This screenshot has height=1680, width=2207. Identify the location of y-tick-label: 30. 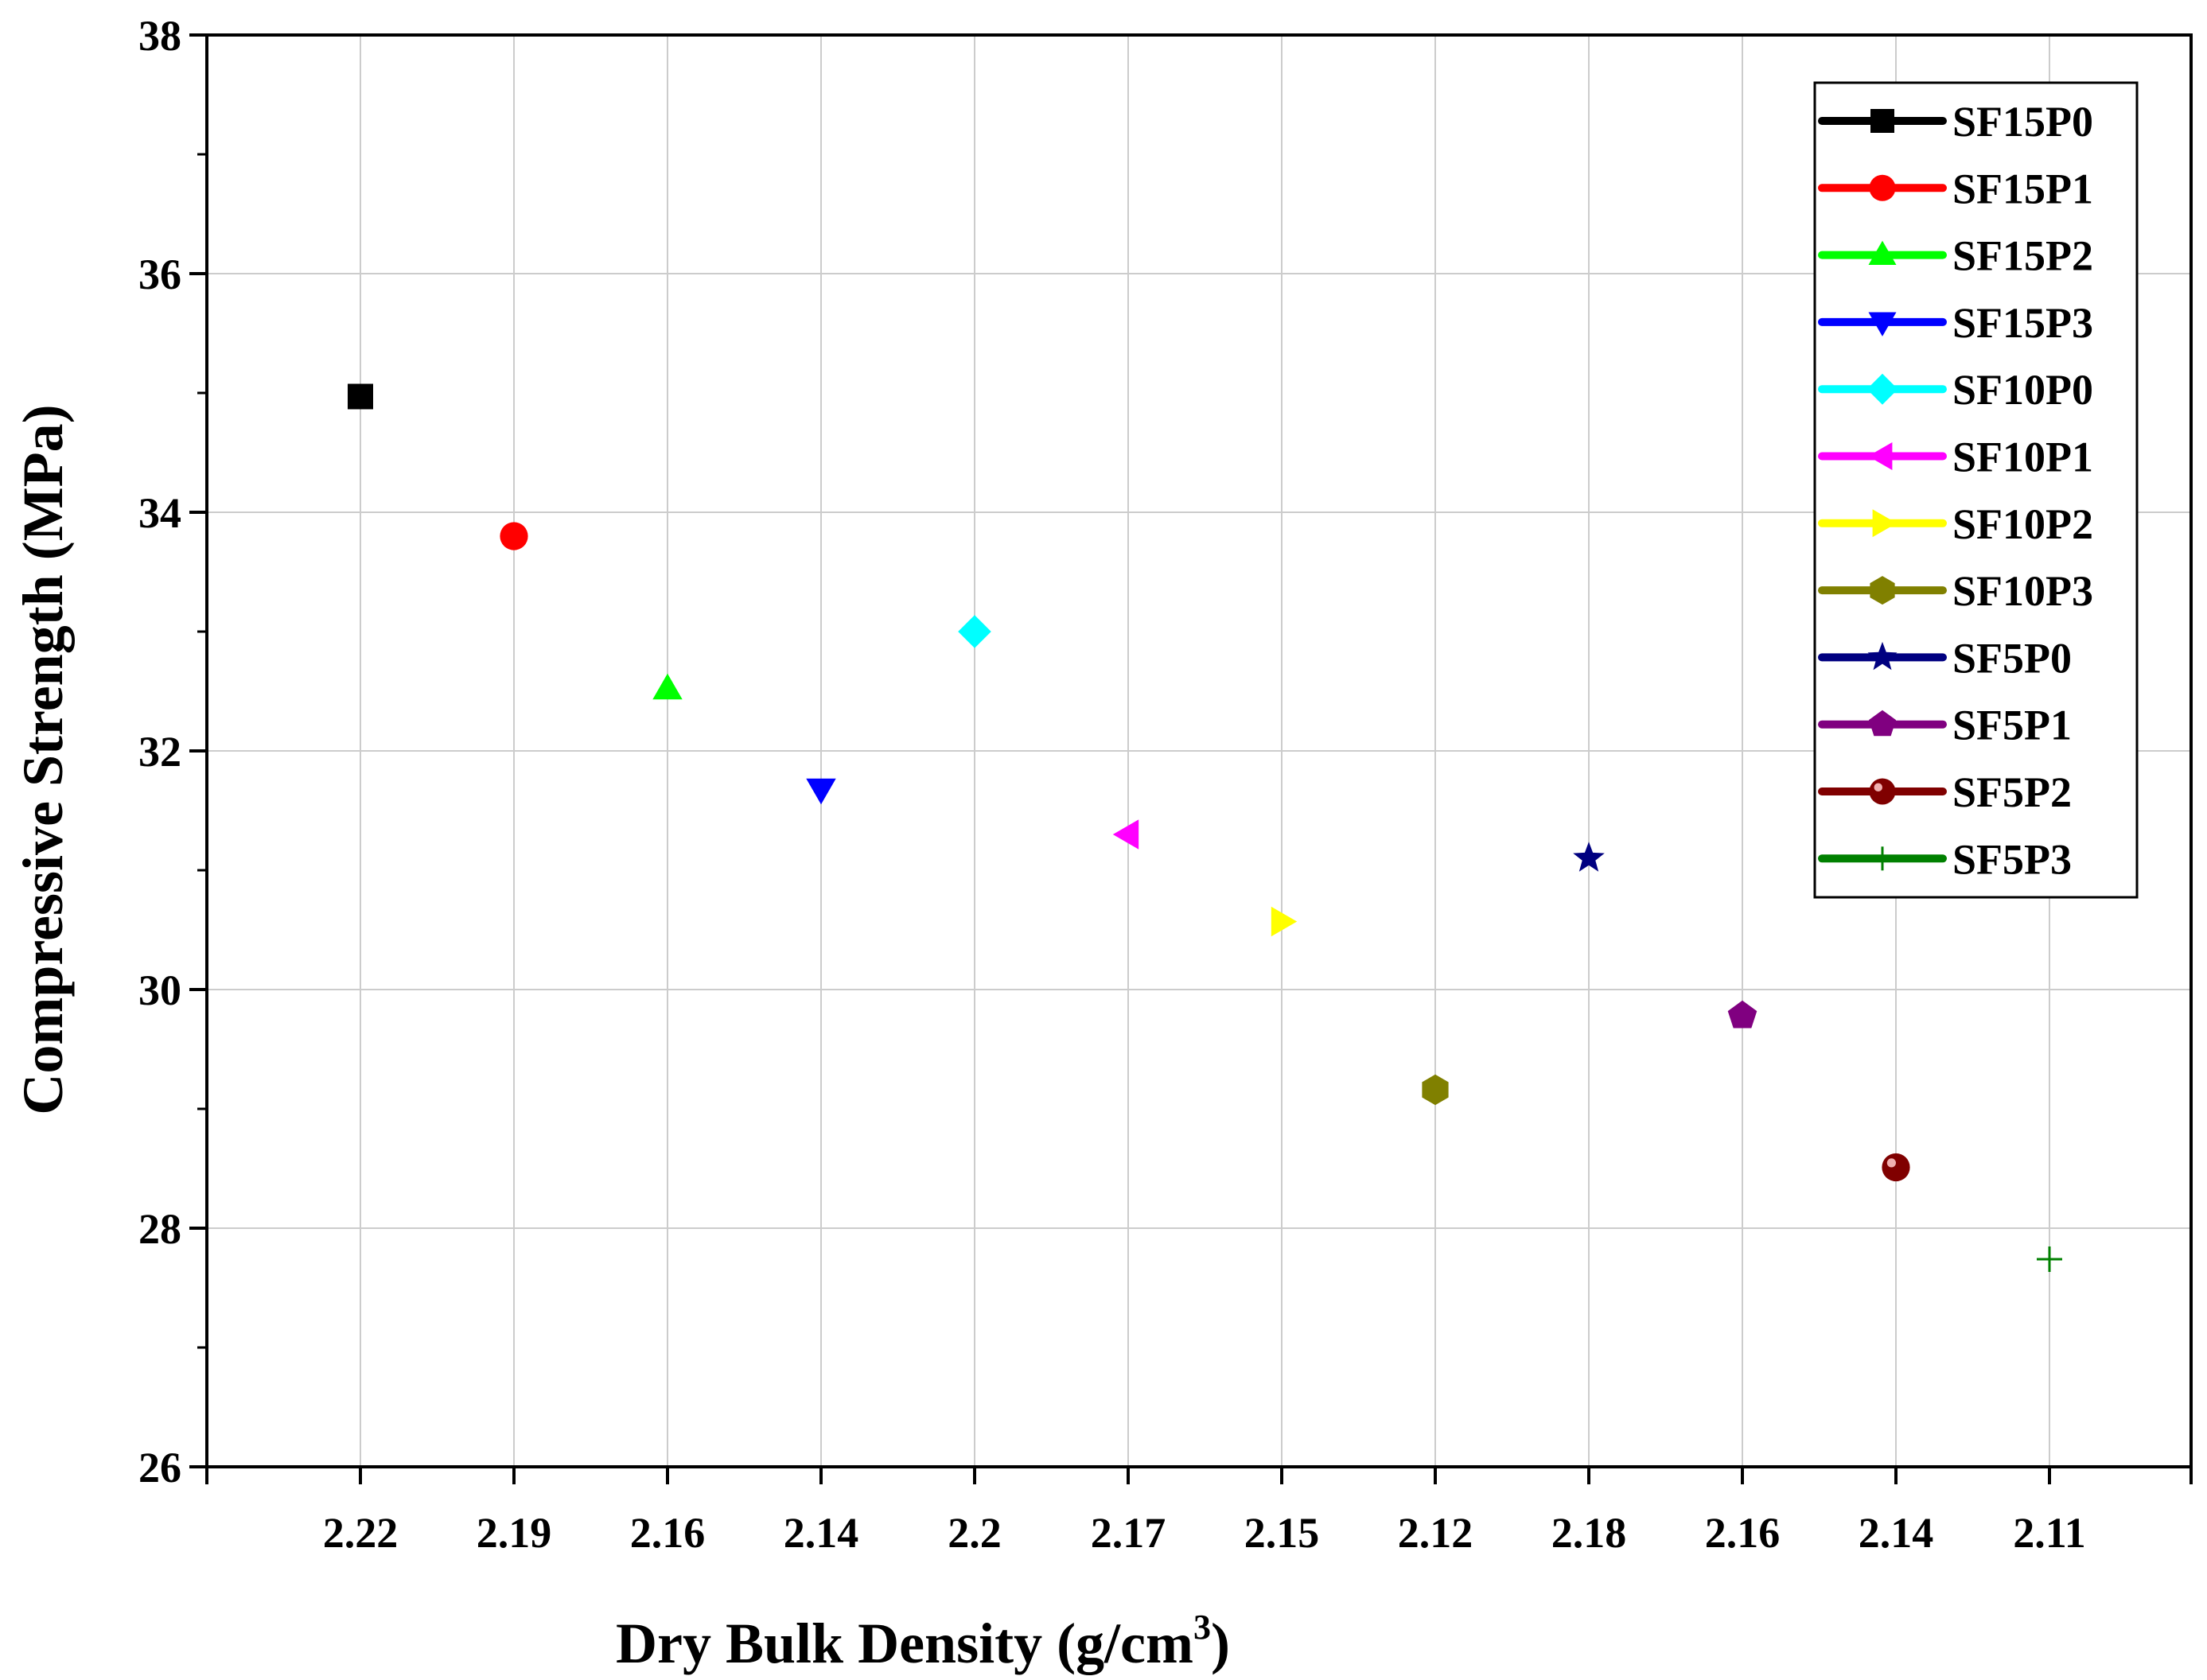
(159, 990).